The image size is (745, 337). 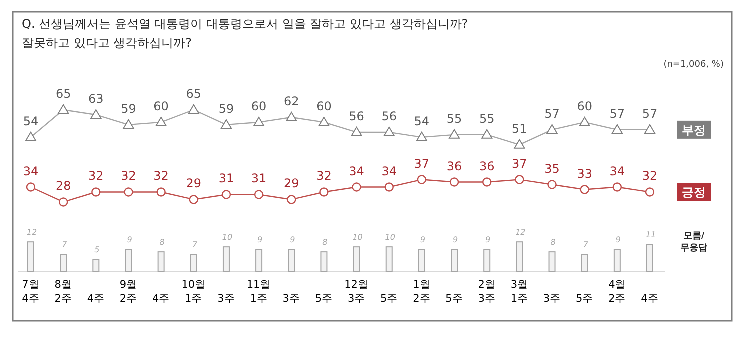 I want to click on x-tick-label: 3주, so click(x=227, y=299).